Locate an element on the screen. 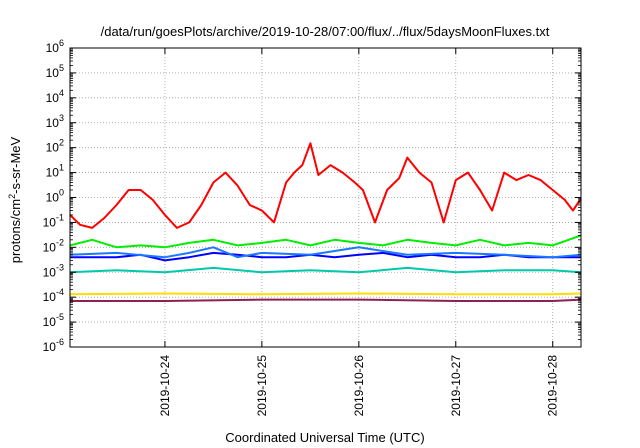  x-tick-label: 2019-10-27 is located at coordinates (456, 386).